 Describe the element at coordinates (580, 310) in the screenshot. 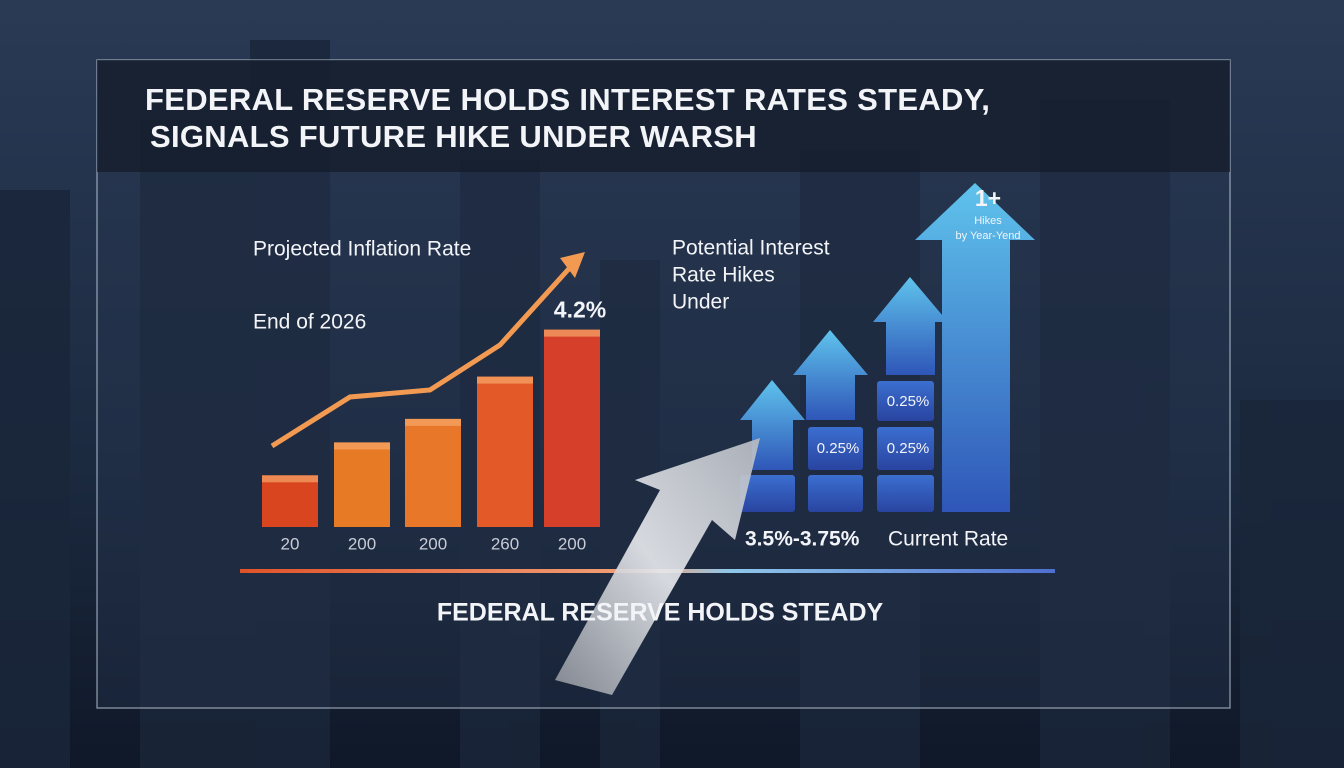

I see `value-label: 4.2%` at that location.